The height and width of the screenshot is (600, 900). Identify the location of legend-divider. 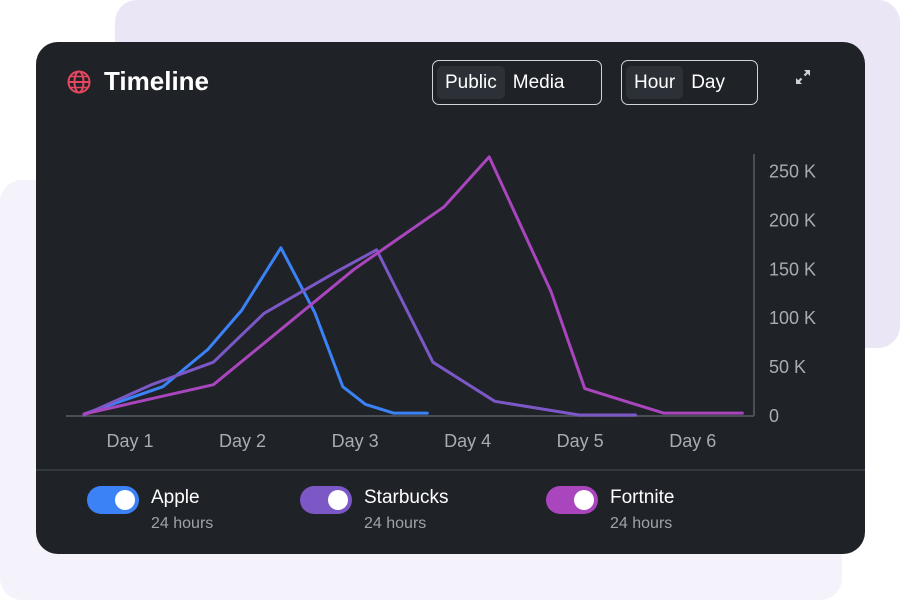
(450, 470).